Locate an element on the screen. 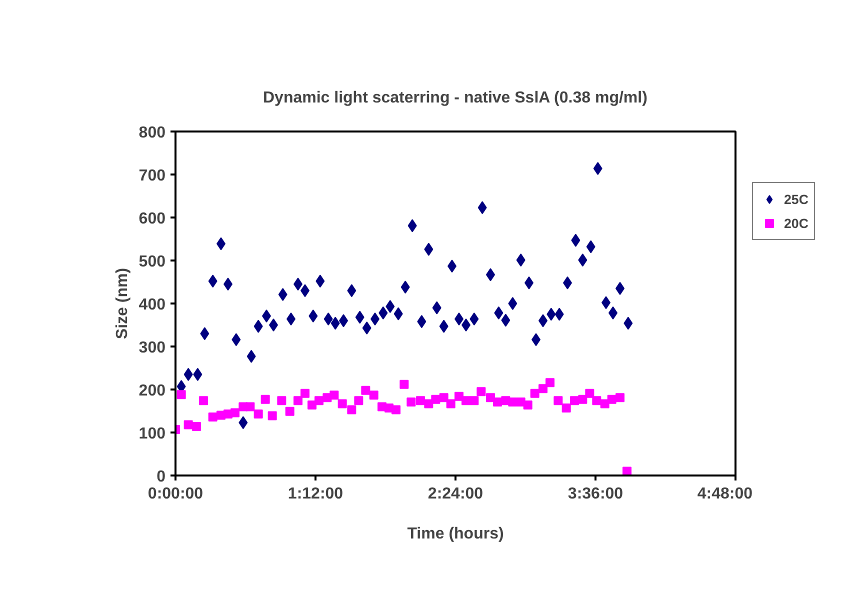 This screenshot has width=847, height=592. chart-title: Dynamic light scaterring - native SslA (0.38 mg/ml) is located at coordinates (455, 98).